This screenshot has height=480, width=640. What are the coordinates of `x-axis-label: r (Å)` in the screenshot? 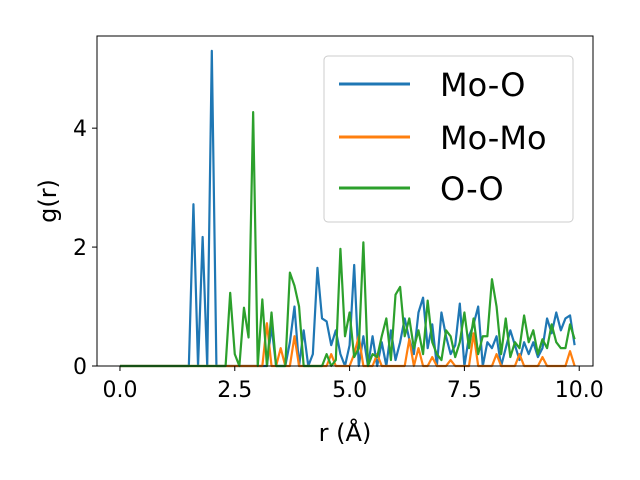 It's located at (345, 432).